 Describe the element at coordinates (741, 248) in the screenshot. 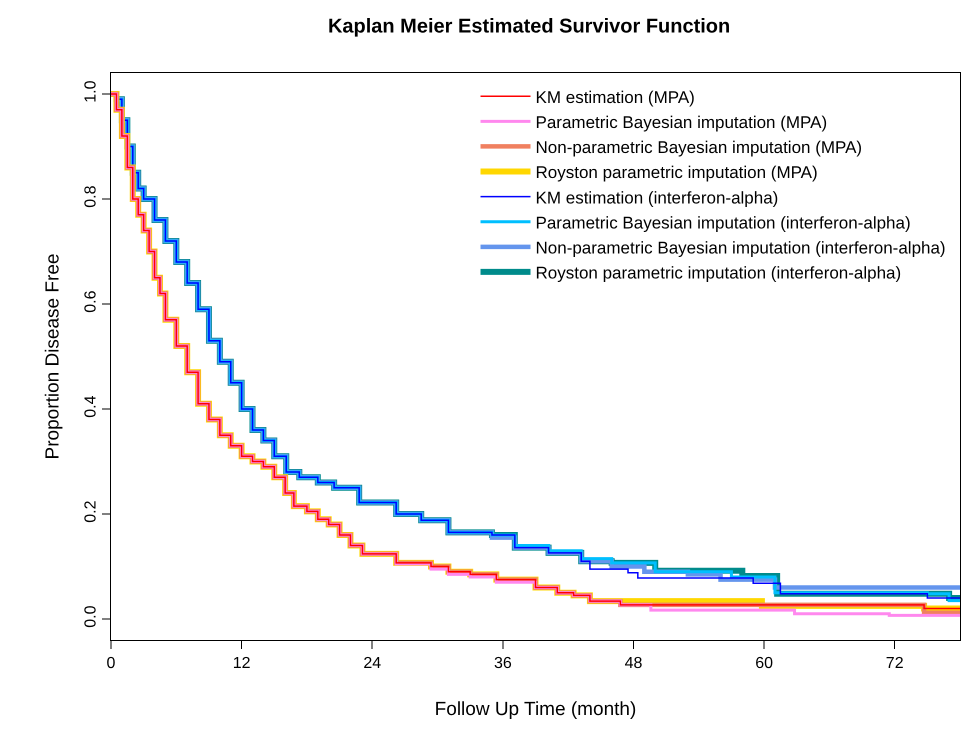

I see `legend-label: Non-parametric Bayesian imputation (interferon-alpha)` at that location.